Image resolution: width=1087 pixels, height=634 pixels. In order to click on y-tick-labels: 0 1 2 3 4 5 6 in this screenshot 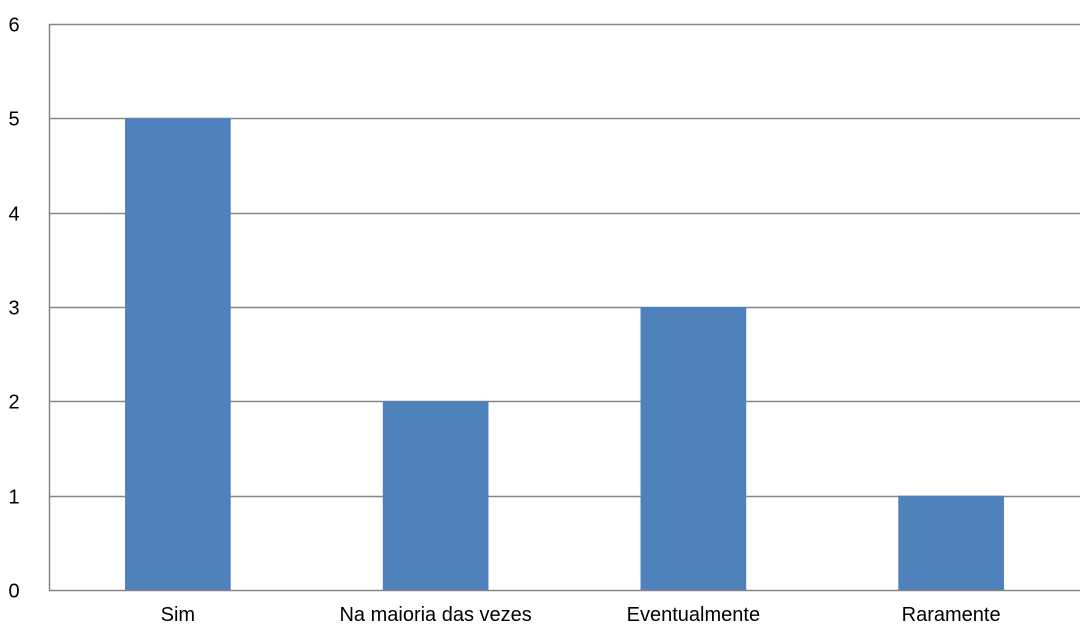, I will do `click(13, 309)`.